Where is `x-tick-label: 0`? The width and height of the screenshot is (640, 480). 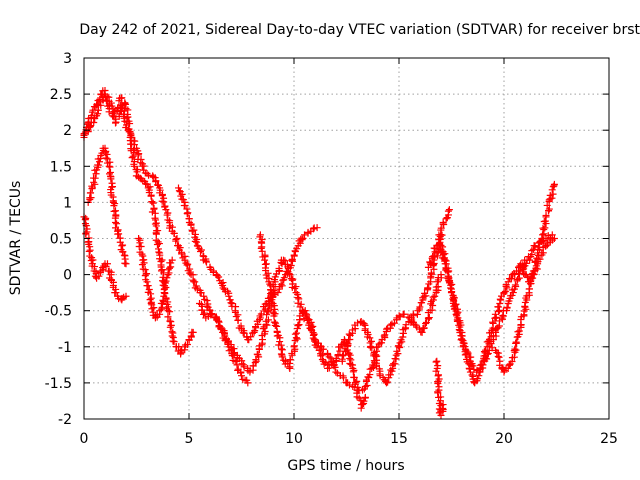 x-tick-label: 0 is located at coordinates (84, 439).